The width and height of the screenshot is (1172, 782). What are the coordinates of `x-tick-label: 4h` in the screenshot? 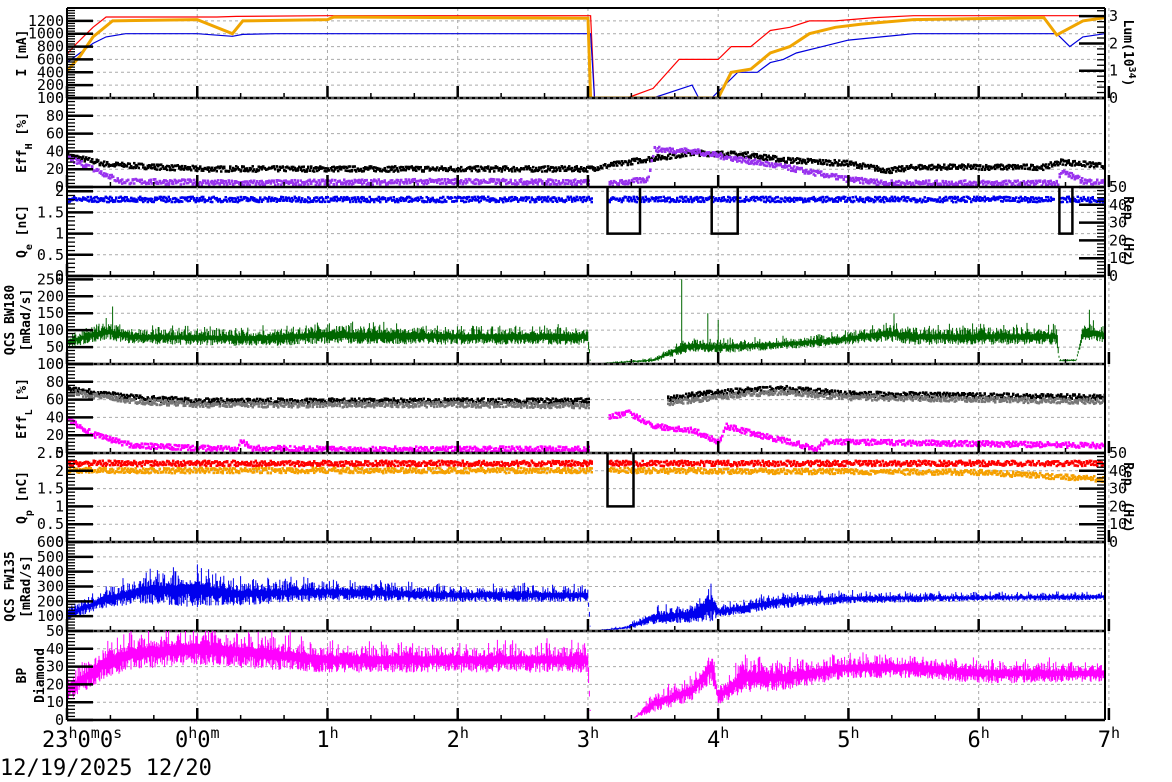 It's located at (718, 738).